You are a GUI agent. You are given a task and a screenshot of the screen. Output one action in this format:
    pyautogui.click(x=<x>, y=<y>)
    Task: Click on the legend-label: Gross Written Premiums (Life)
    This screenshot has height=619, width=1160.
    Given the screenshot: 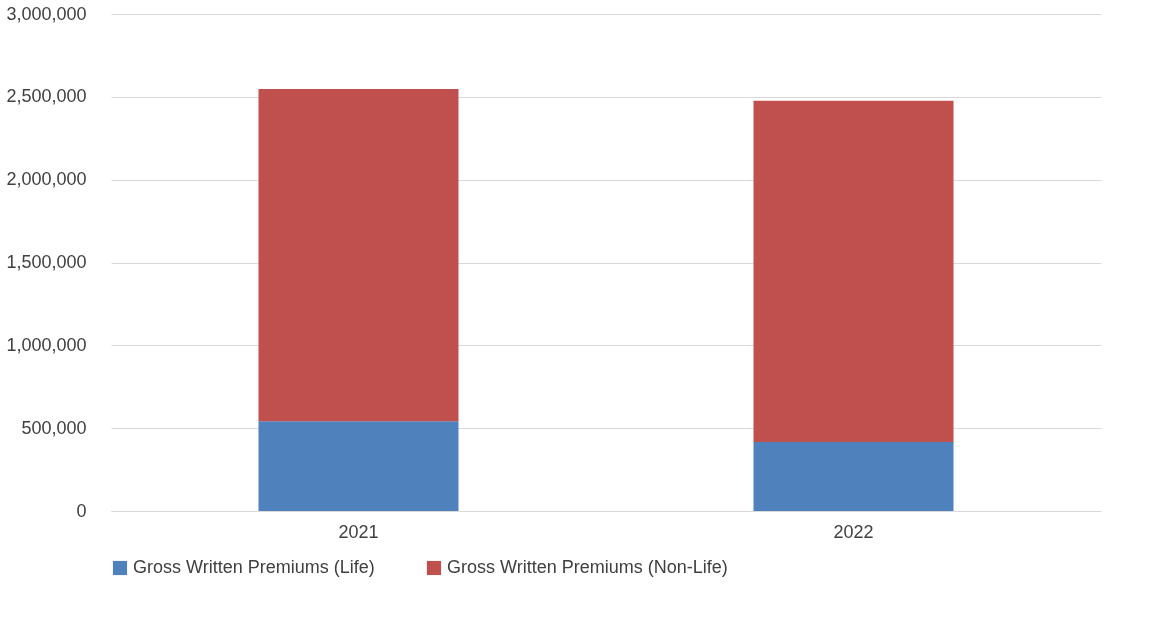 What is the action you would take?
    pyautogui.click(x=254, y=567)
    